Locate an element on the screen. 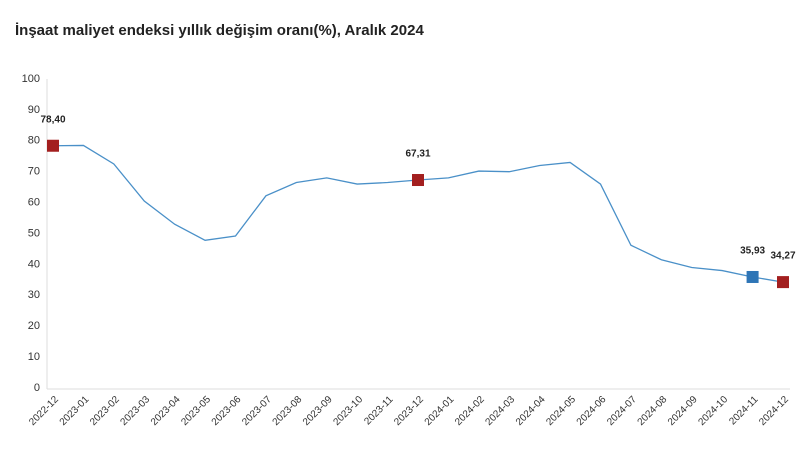  x-tick-label: 2024-10 is located at coordinates (713, 411).